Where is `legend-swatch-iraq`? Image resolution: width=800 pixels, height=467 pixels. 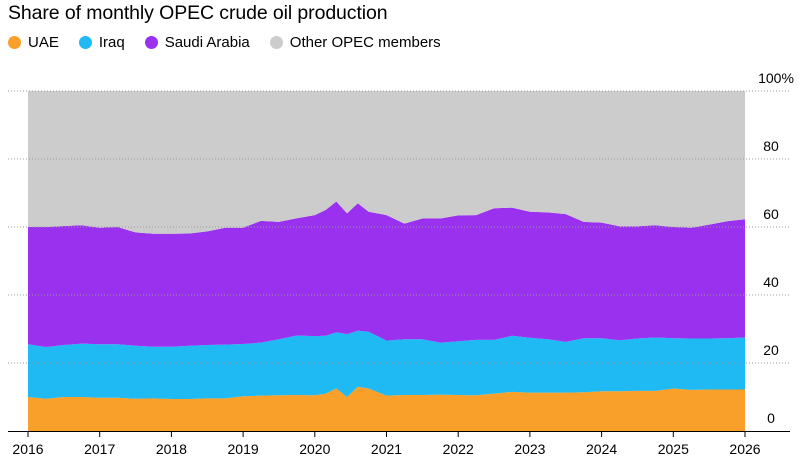
legend-swatch-iraq is located at coordinates (85, 42).